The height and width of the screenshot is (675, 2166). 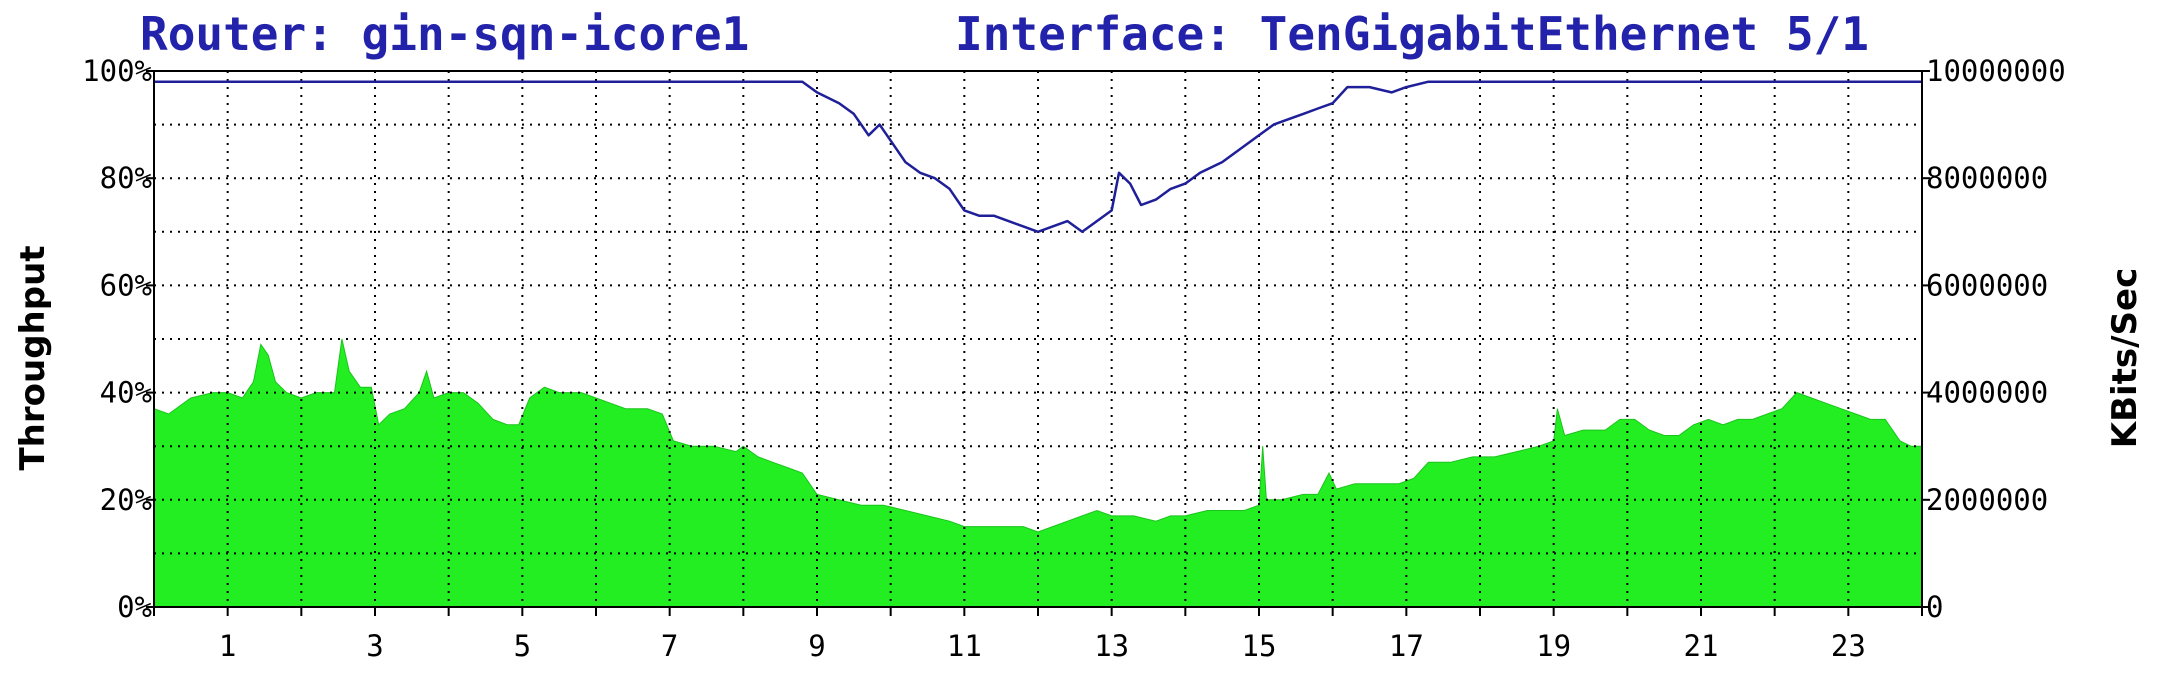 I want to click on chart-title-router: Router: gin-sqn-icore1, so click(x=444, y=34).